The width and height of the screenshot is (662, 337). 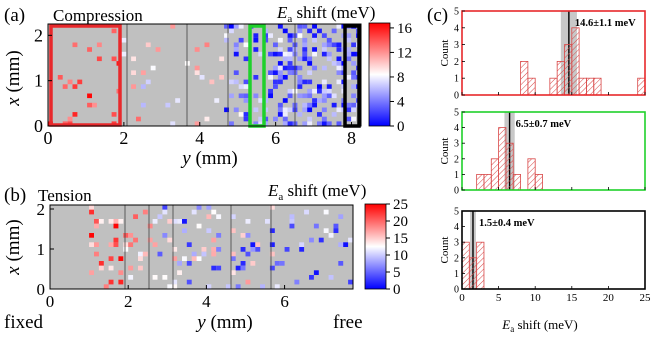 I want to click on ticksB-tick-label: 6, so click(x=284, y=301).